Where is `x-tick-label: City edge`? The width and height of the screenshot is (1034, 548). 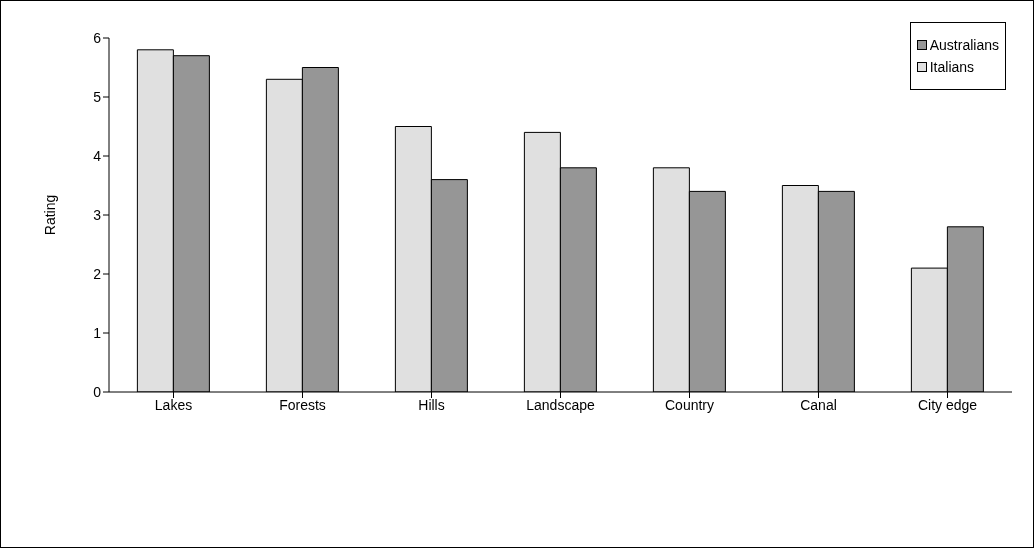
x-tick-label: City edge is located at coordinates (947, 404).